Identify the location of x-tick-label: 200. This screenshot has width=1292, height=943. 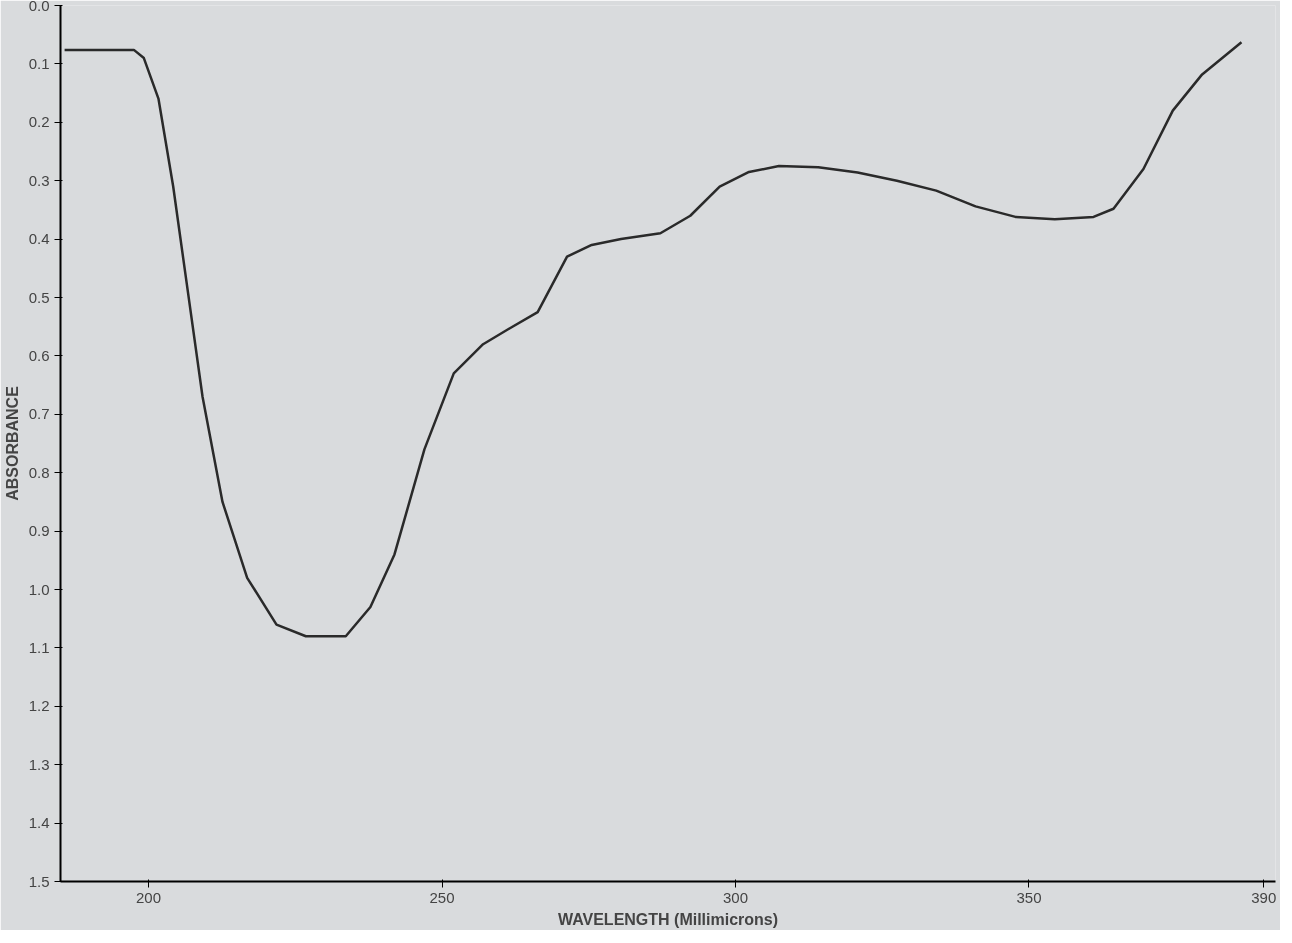
(149, 897).